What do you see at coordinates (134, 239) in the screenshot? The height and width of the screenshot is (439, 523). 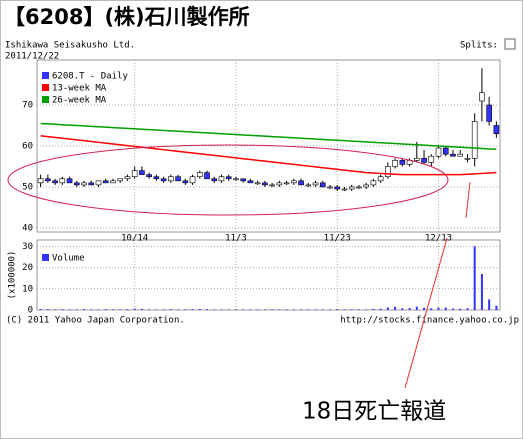 I see `x-tick-label: 10/14` at bounding box center [134, 239].